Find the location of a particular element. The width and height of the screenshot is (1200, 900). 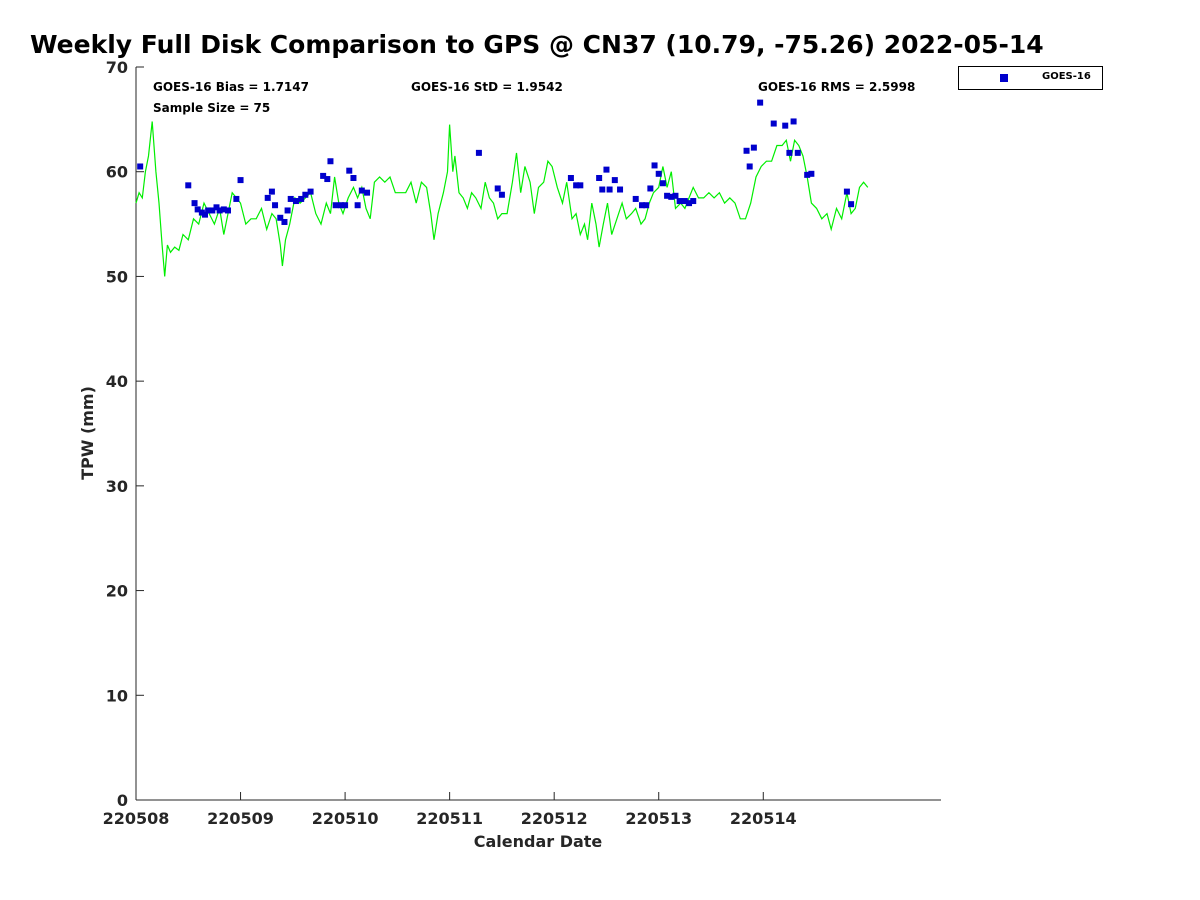

y-axis-title: TPW (mm) is located at coordinates (87, 433).